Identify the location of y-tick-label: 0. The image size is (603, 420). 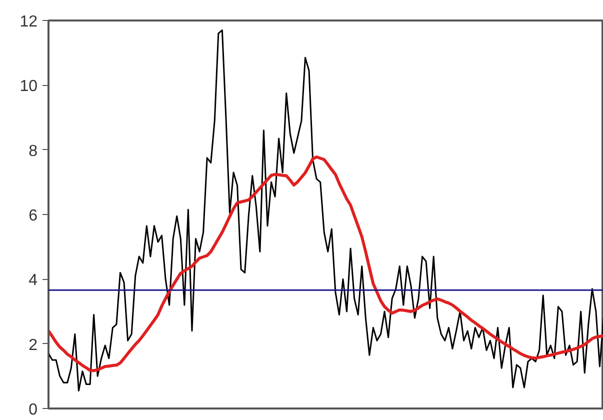
(33, 410).